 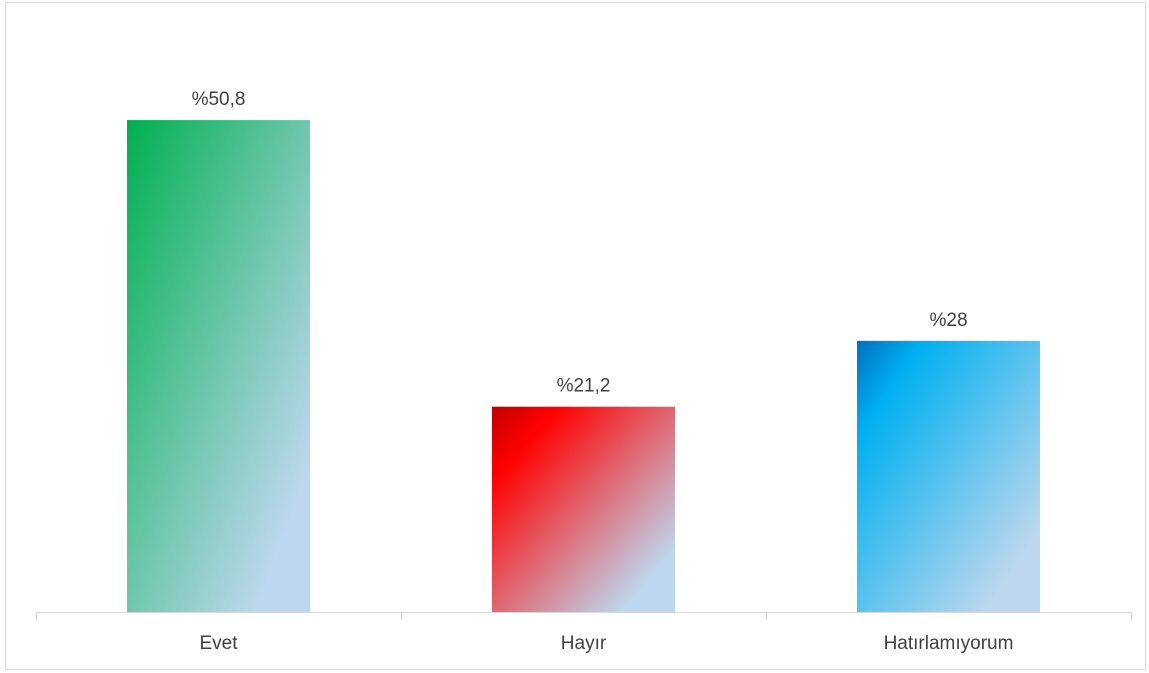 What do you see at coordinates (218, 643) in the screenshot?
I see `x-tick-label: Evet` at bounding box center [218, 643].